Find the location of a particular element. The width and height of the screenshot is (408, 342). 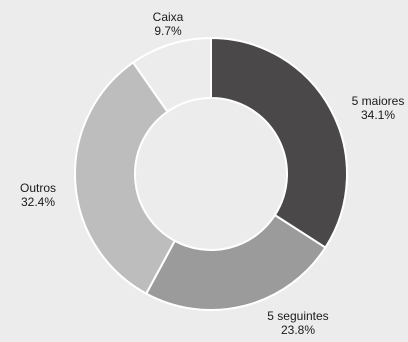

slice-value-label: 32.4% is located at coordinates (38, 202).